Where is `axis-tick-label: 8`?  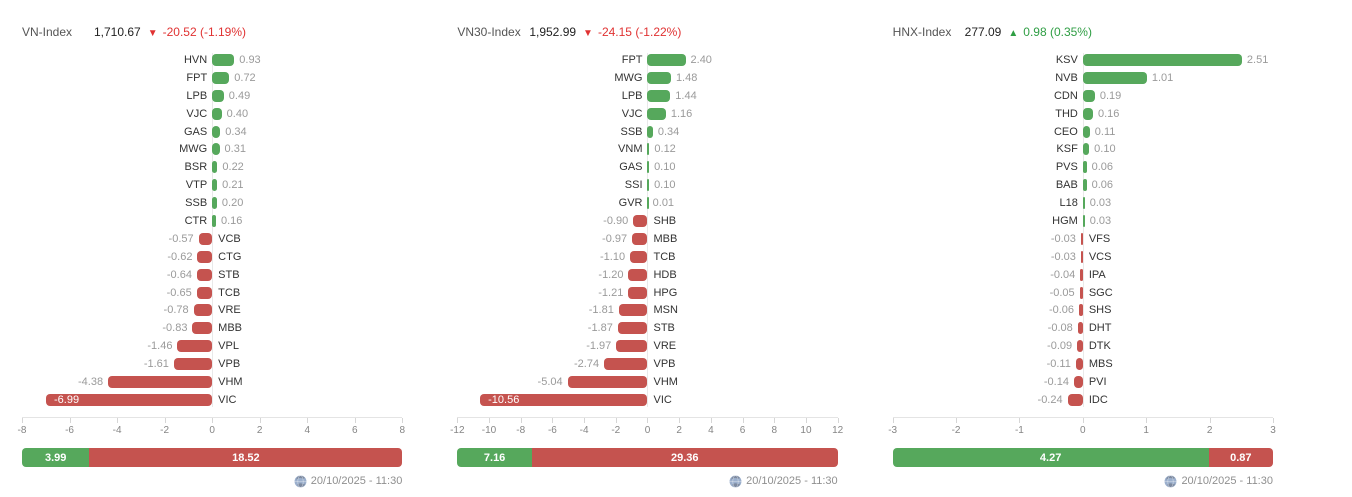 axis-tick-label: 8 is located at coordinates (402, 430).